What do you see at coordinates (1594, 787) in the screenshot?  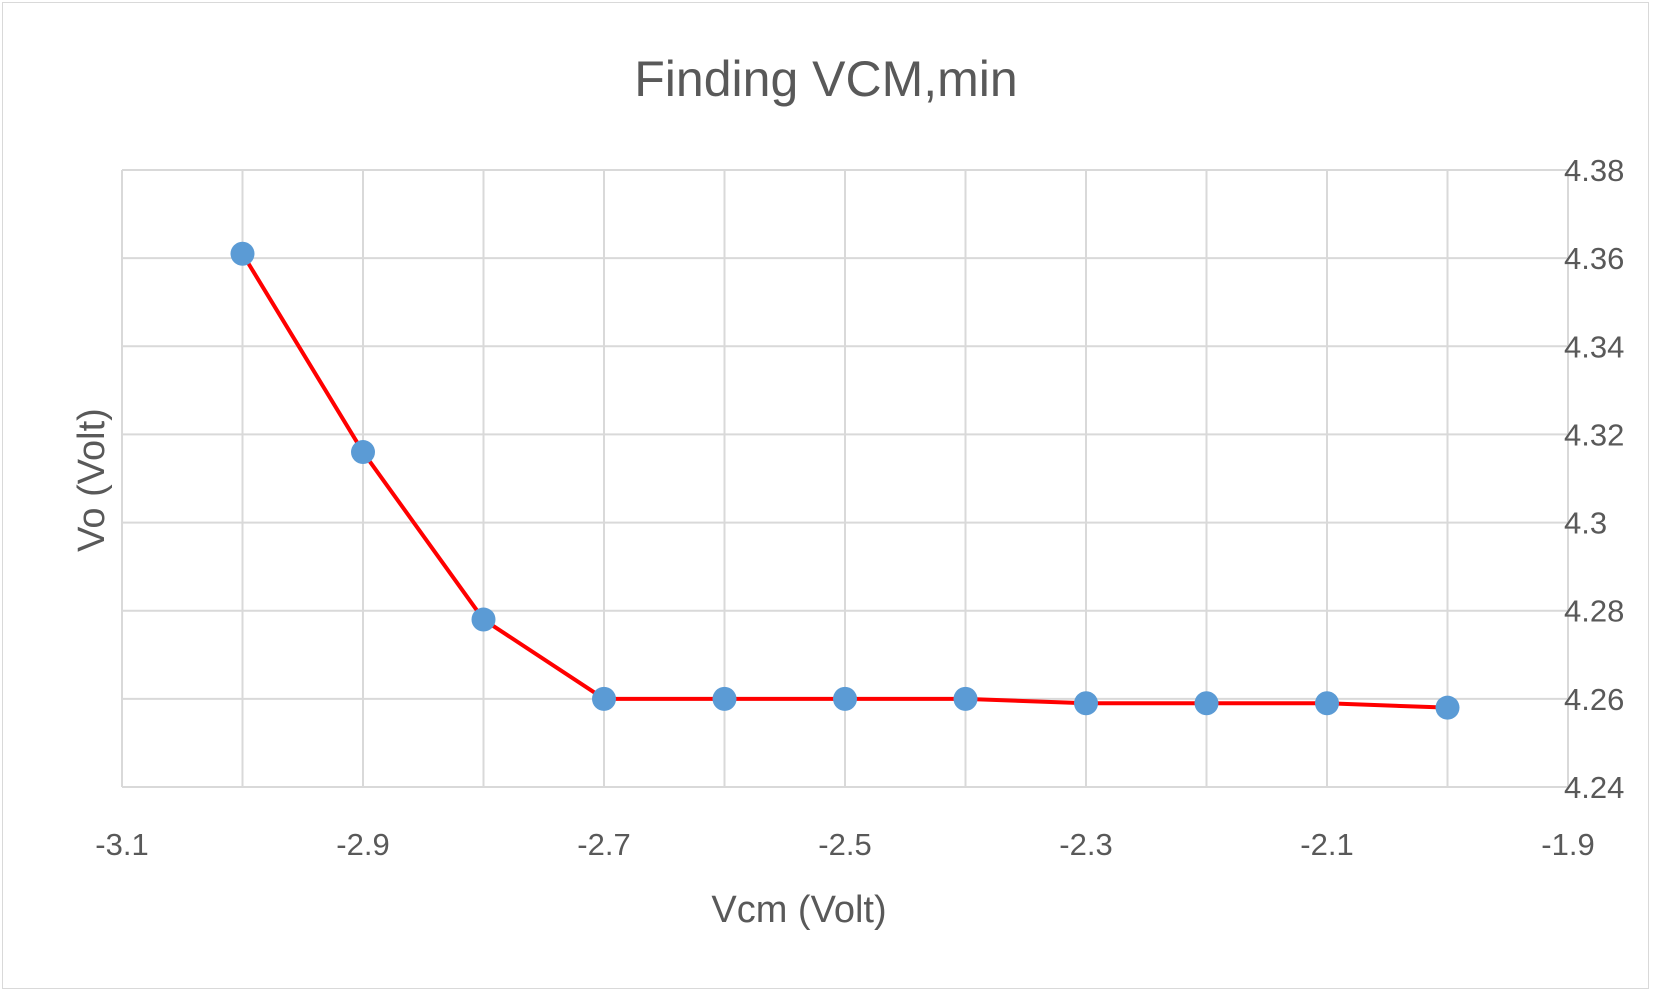 I see `y-tick-label: 4.24` at bounding box center [1594, 787].